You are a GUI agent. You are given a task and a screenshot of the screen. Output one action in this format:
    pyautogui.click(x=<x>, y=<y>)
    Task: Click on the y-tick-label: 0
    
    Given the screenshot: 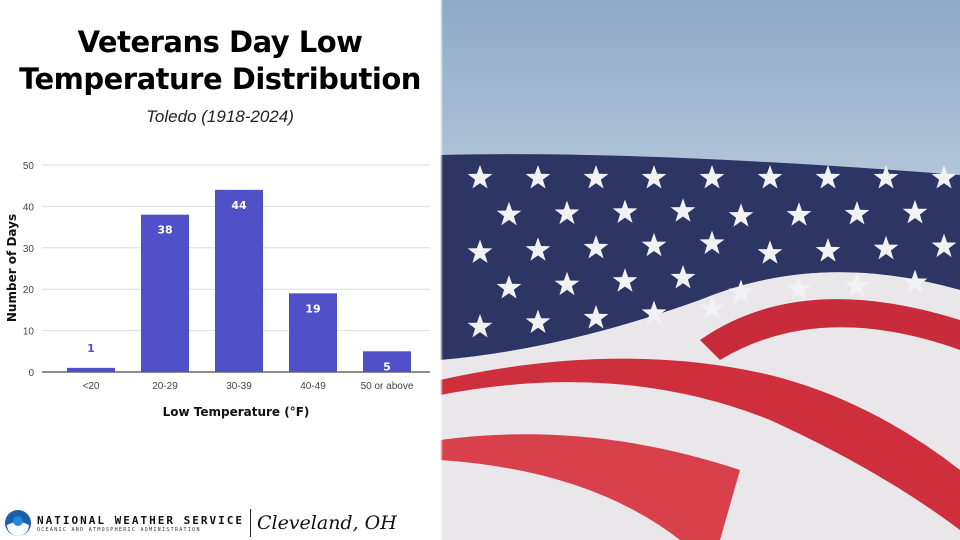 What is the action you would take?
    pyautogui.click(x=31, y=373)
    